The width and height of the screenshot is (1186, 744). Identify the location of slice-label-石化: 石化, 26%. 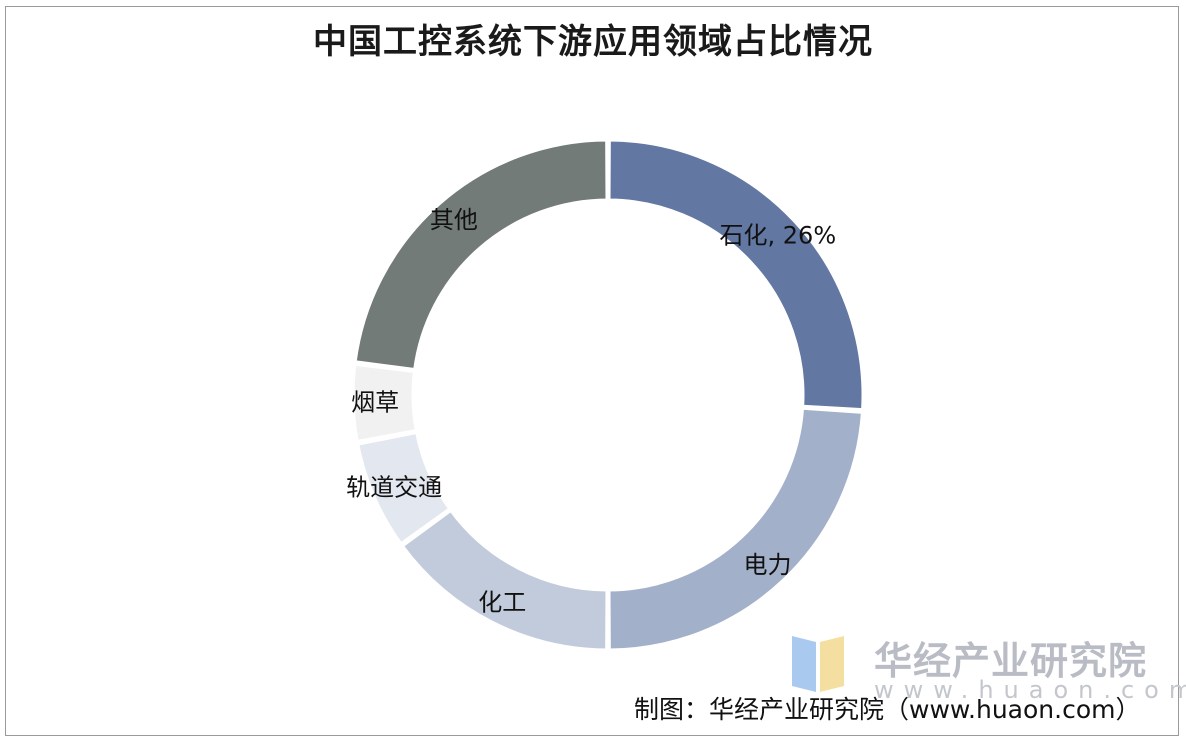
(778, 236).